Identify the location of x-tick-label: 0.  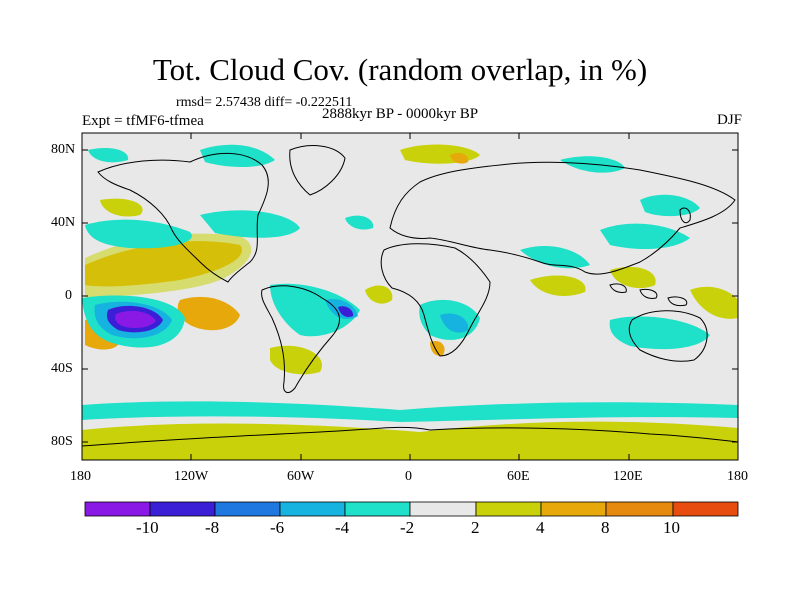
(408, 476).